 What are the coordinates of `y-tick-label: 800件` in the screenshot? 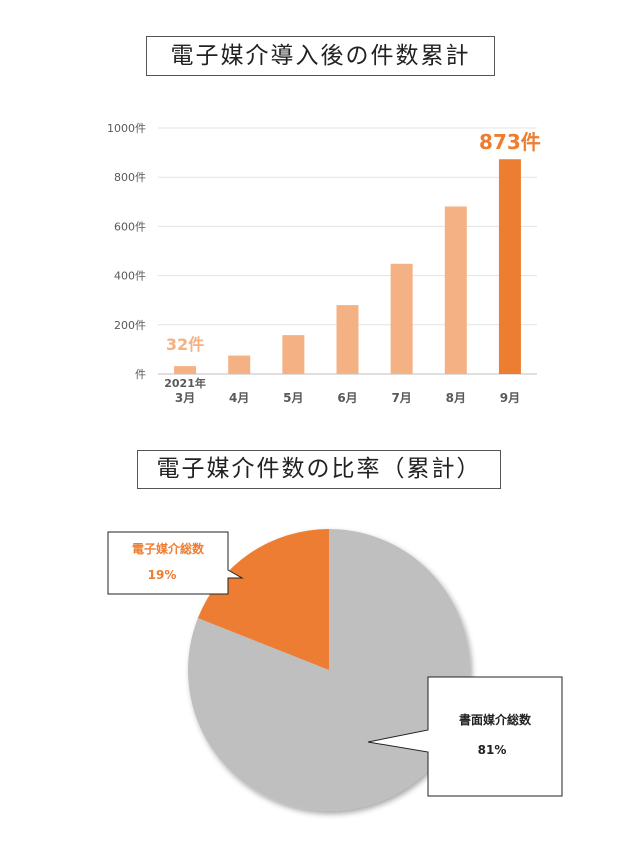 It's located at (130, 177).